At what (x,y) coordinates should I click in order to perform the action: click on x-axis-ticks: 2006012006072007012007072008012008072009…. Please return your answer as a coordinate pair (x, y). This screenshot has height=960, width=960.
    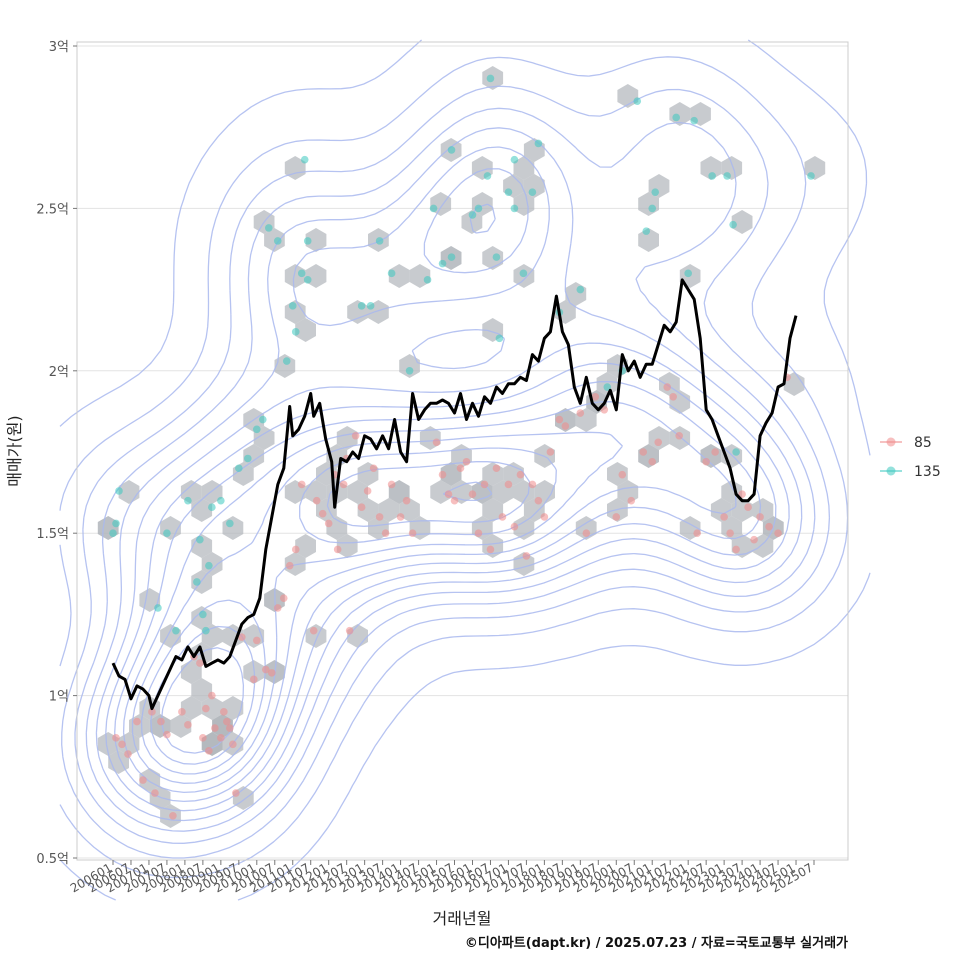
    Looking at the image, I should click on (442, 878).